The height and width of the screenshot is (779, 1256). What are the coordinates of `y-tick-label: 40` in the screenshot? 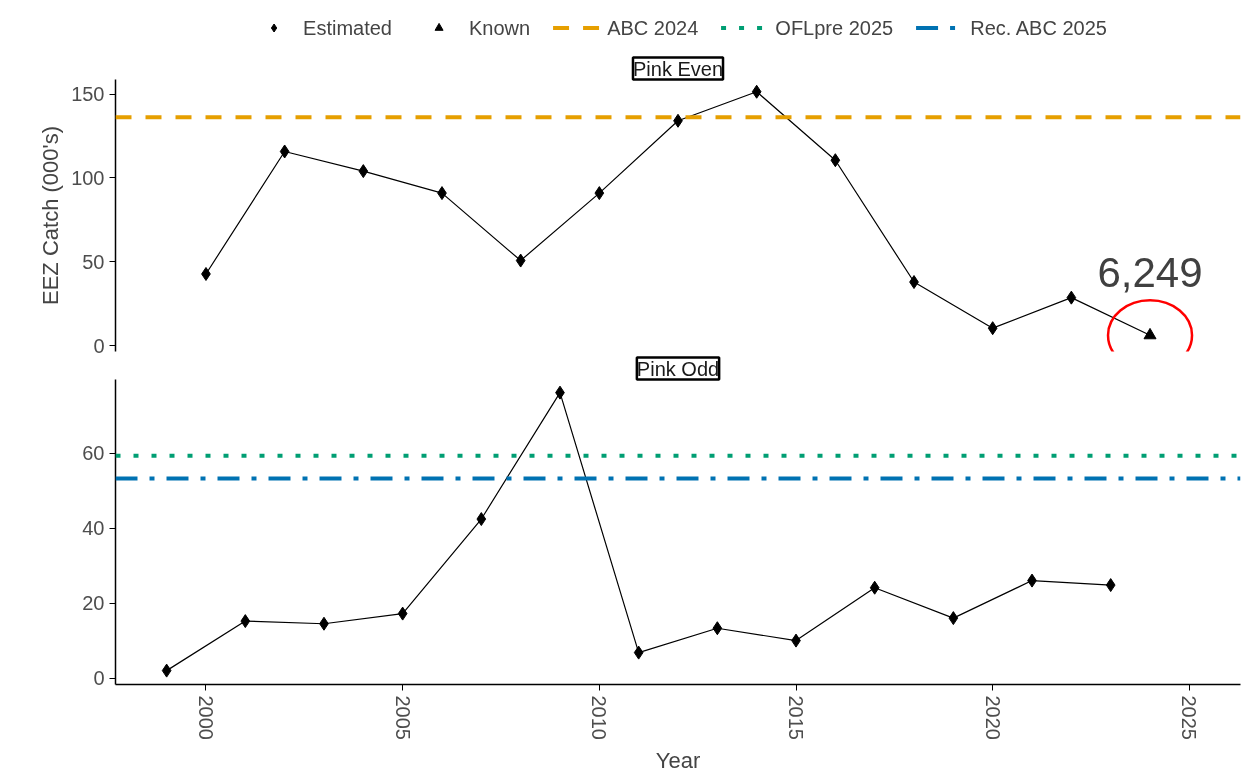 It's located at (93, 528).